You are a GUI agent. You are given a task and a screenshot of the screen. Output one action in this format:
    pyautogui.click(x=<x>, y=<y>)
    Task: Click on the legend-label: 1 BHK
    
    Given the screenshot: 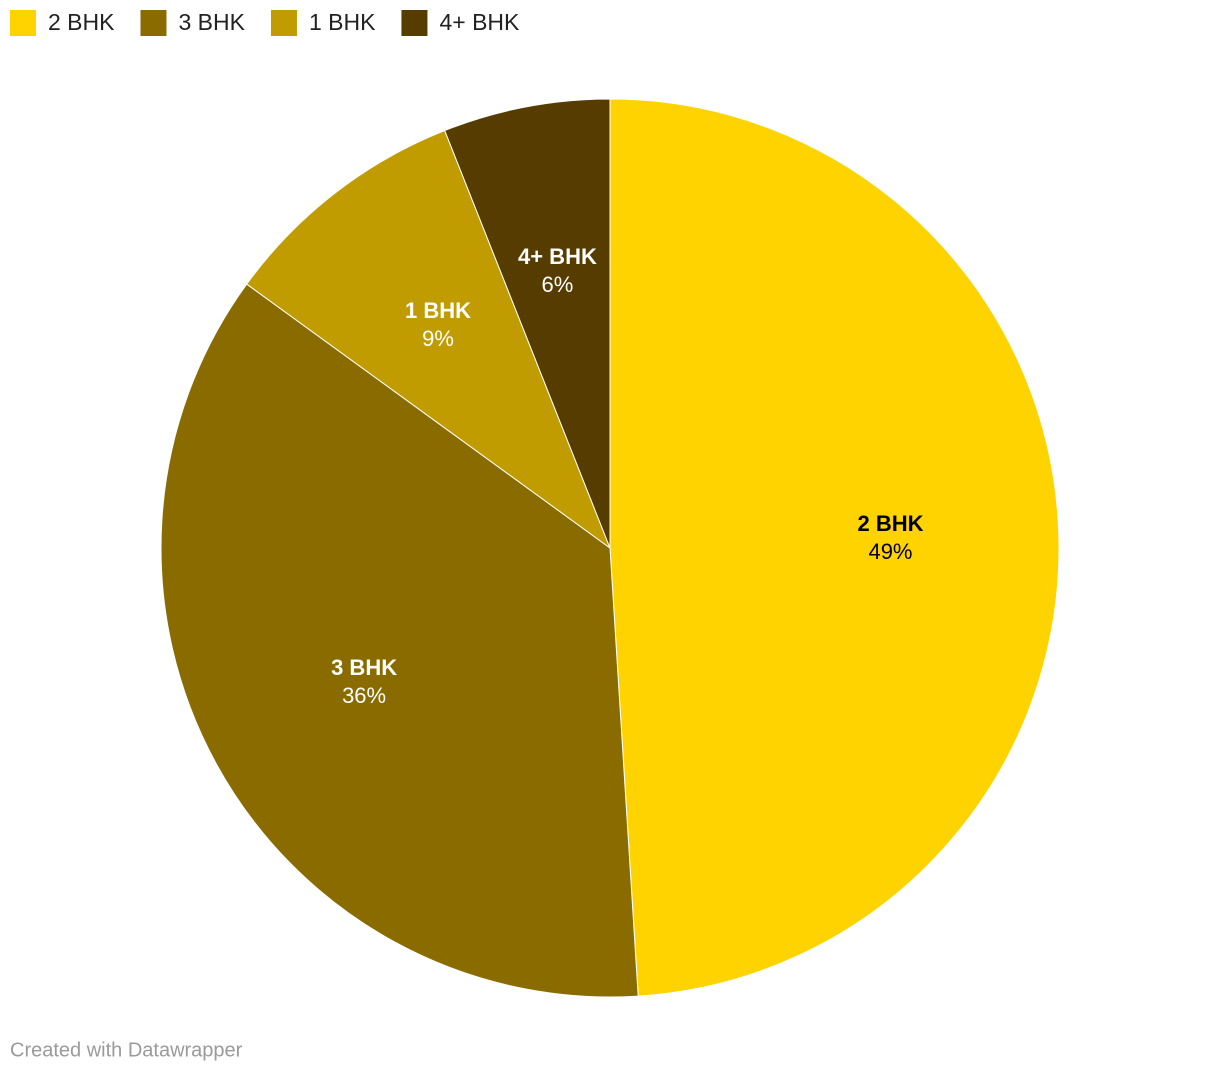 What is the action you would take?
    pyautogui.click(x=342, y=22)
    